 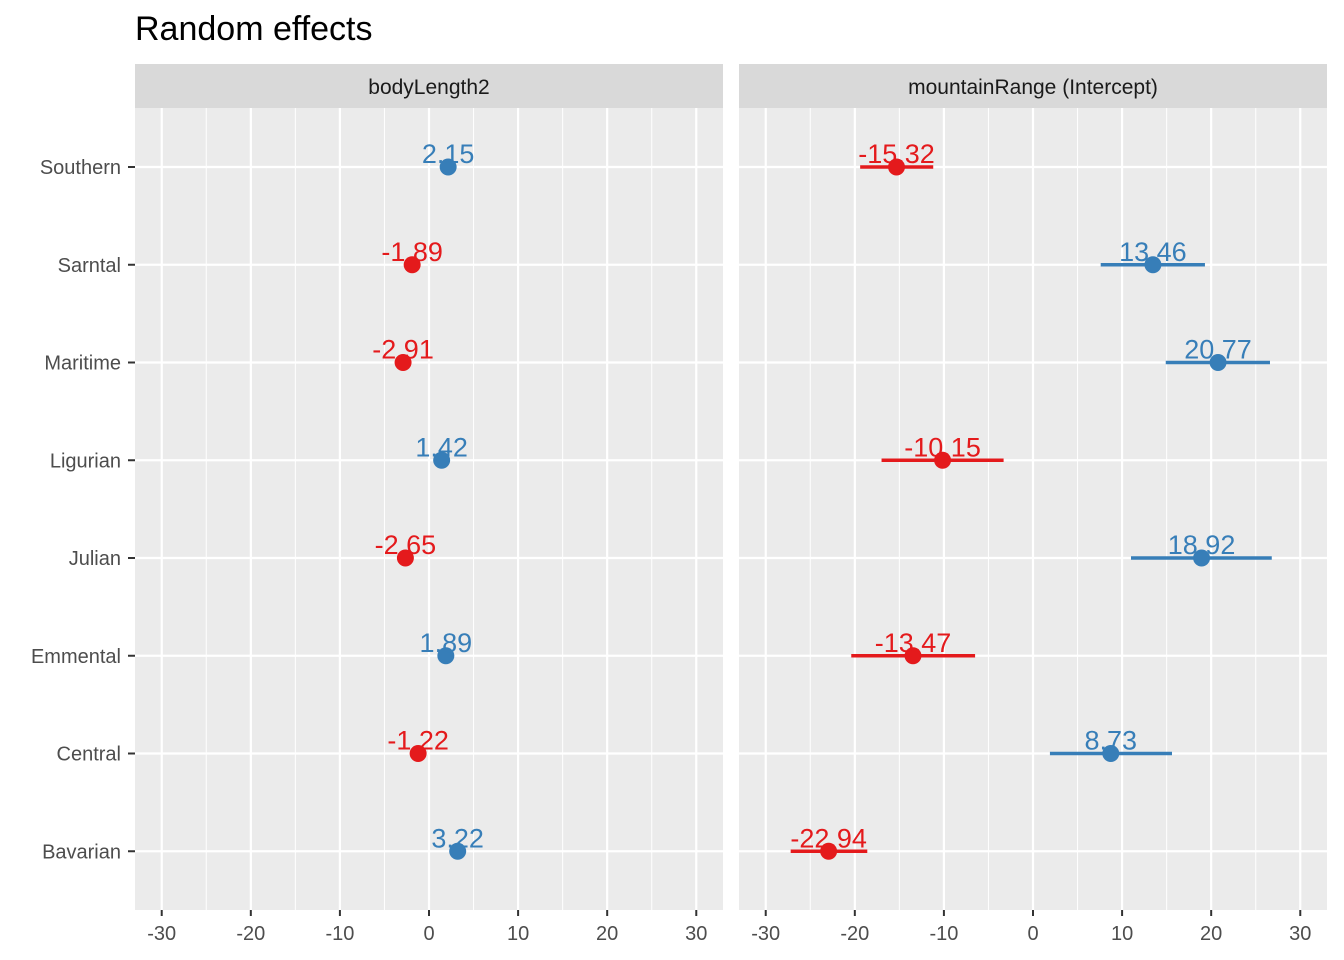 What do you see at coordinates (412, 252) in the screenshot?
I see `value-label-sarntal: -1.89` at bounding box center [412, 252].